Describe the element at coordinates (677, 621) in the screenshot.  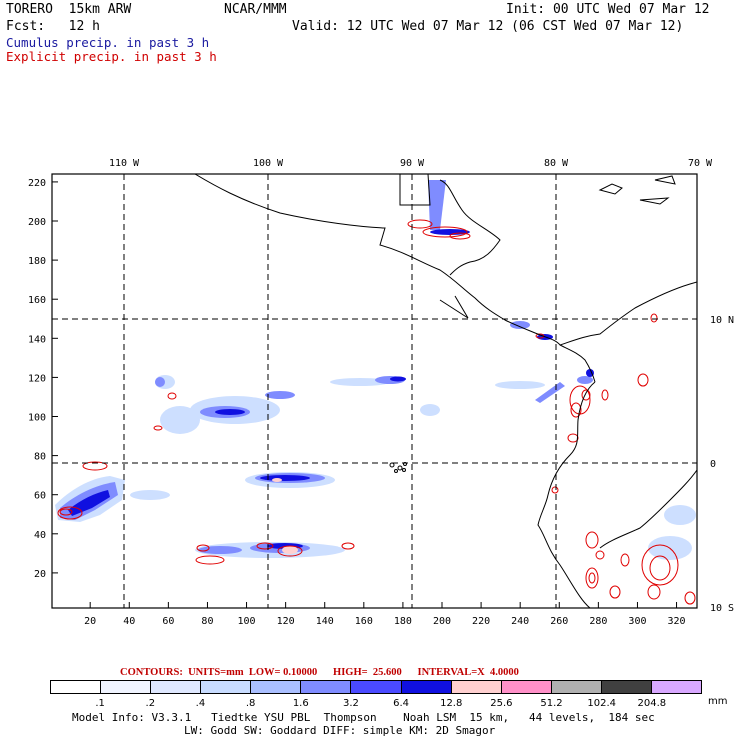
I see `x-tick-label: 320` at that location.